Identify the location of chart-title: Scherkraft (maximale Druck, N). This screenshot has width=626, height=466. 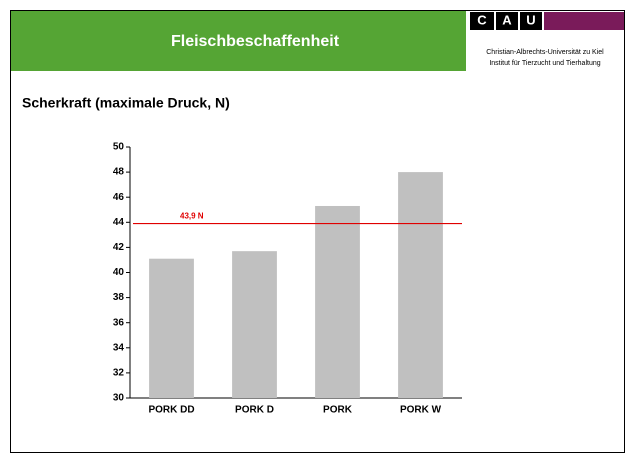
(126, 103).